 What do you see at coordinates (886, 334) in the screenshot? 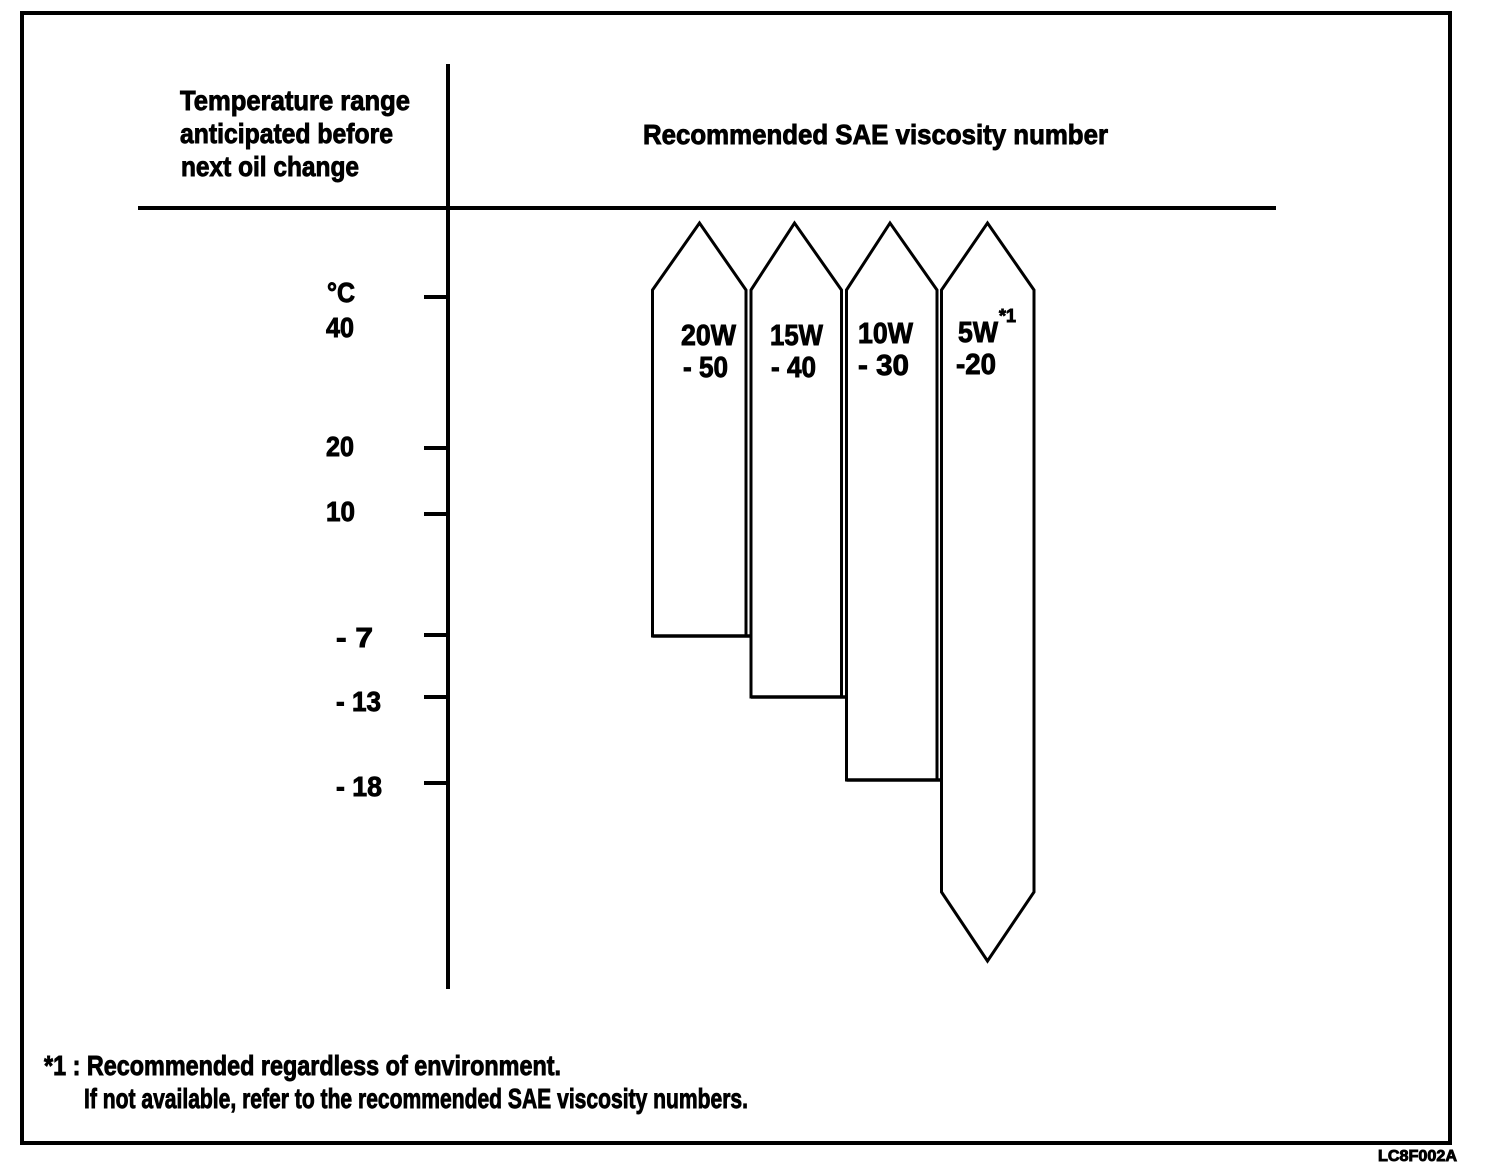
I see `svg-text: 10W` at bounding box center [886, 334].